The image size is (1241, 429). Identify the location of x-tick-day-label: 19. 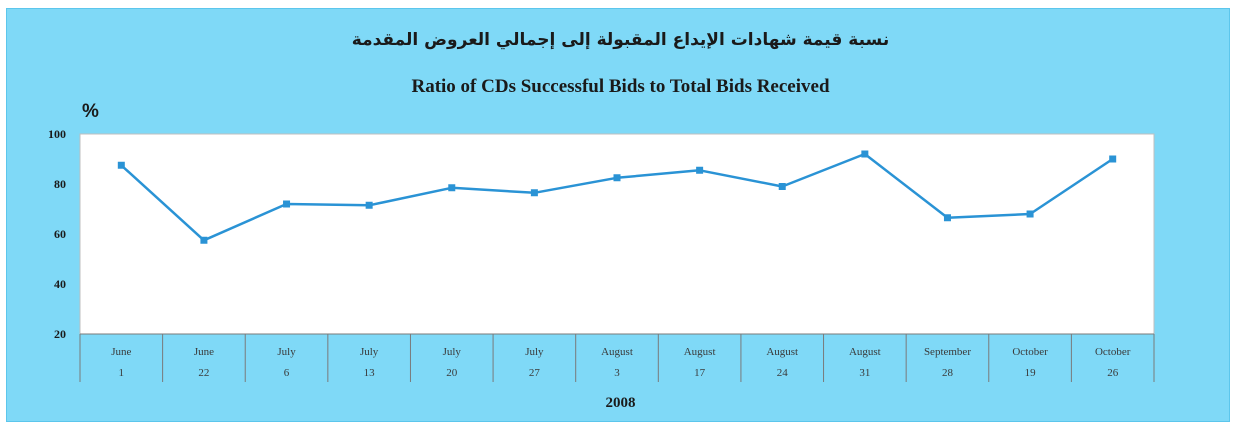
(1031, 373).